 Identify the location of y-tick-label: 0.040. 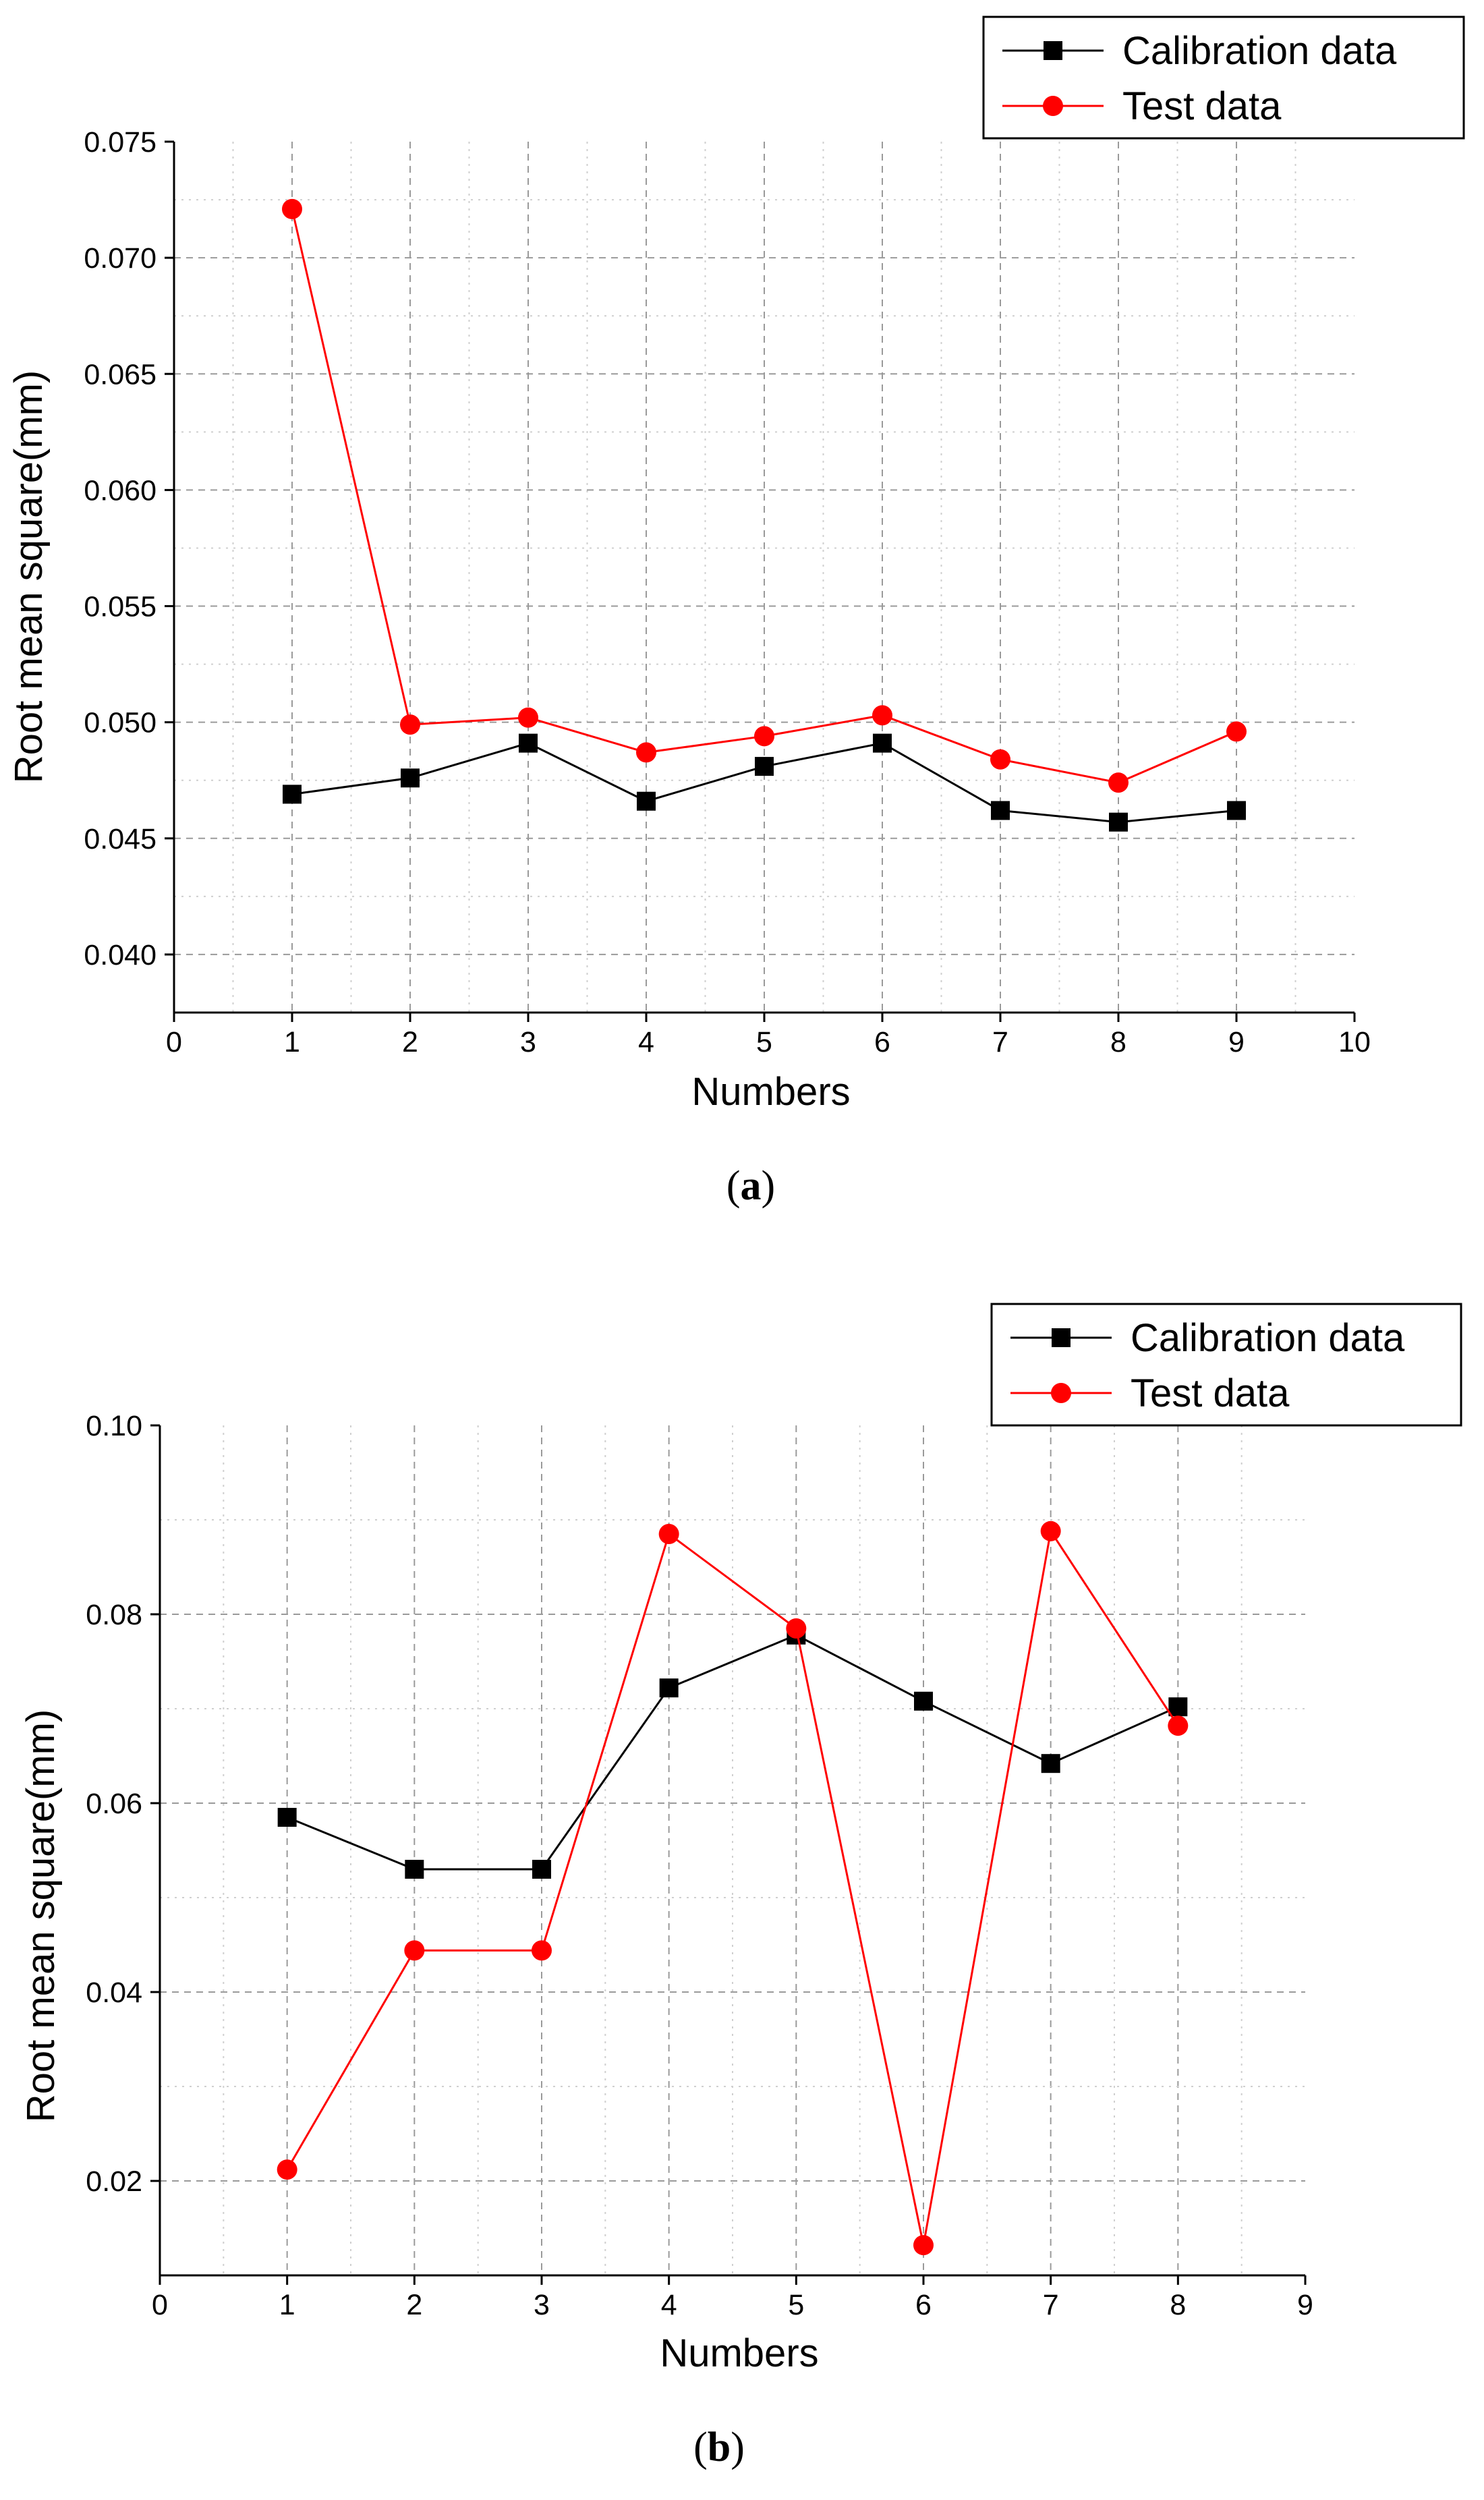
(120, 955).